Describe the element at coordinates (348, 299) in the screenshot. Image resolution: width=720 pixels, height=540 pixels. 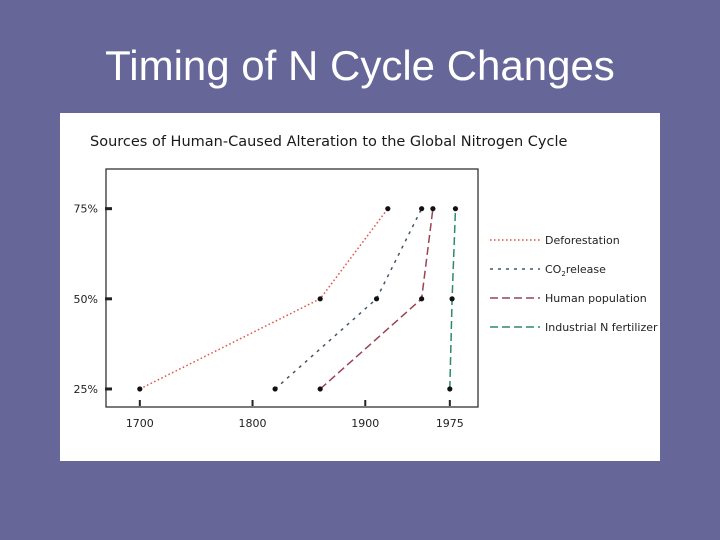
I see `series-line-co2-release` at that location.